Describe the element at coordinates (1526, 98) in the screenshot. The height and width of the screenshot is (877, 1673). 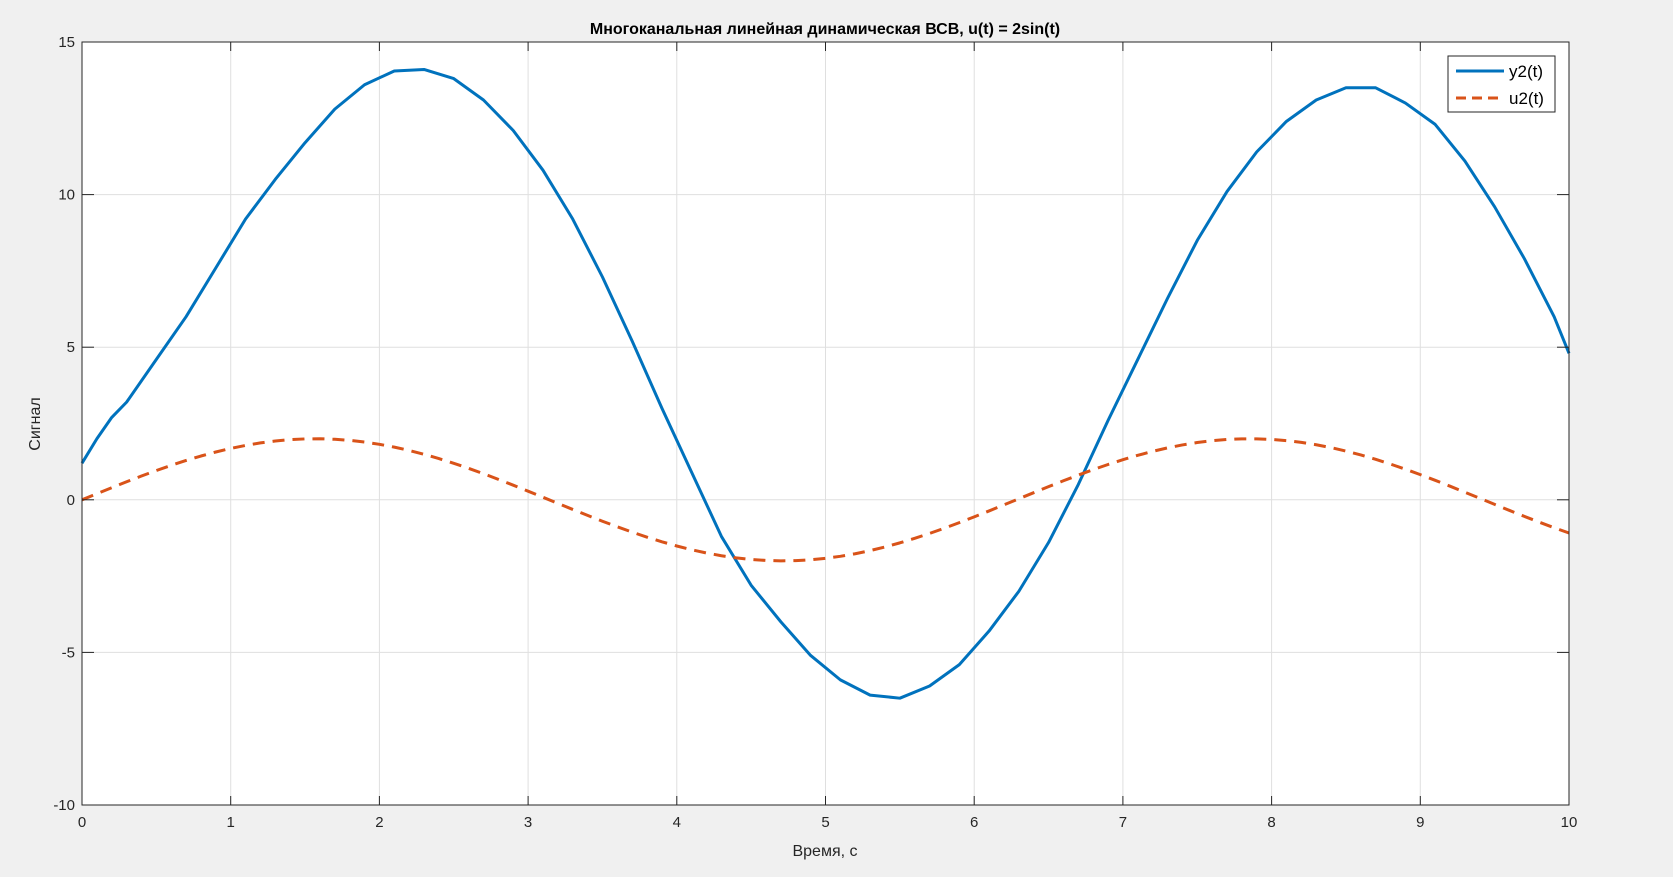
I see `legend-label-u2: u2(t)` at that location.